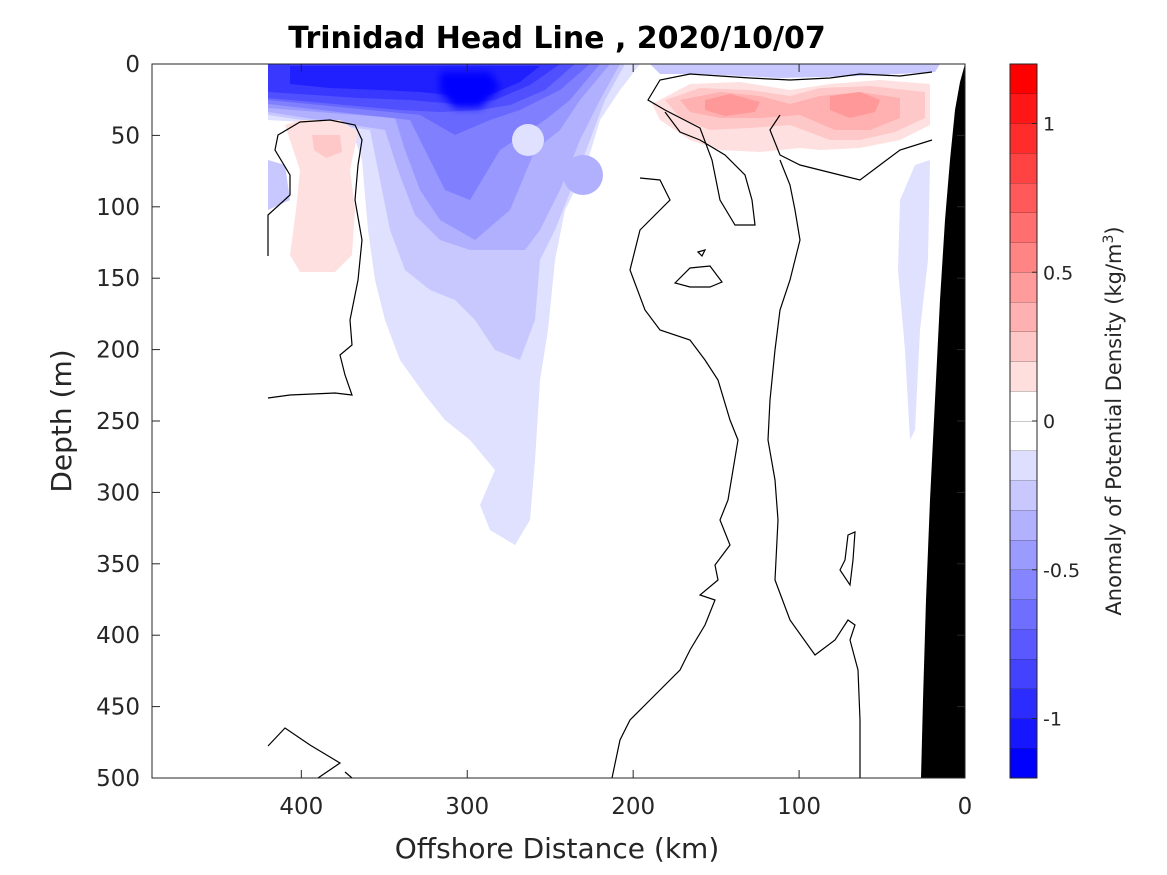 The width and height of the screenshot is (1167, 875). I want to click on colorbar: 1 0.5 0 -0.5 -1, so click(1044, 421).